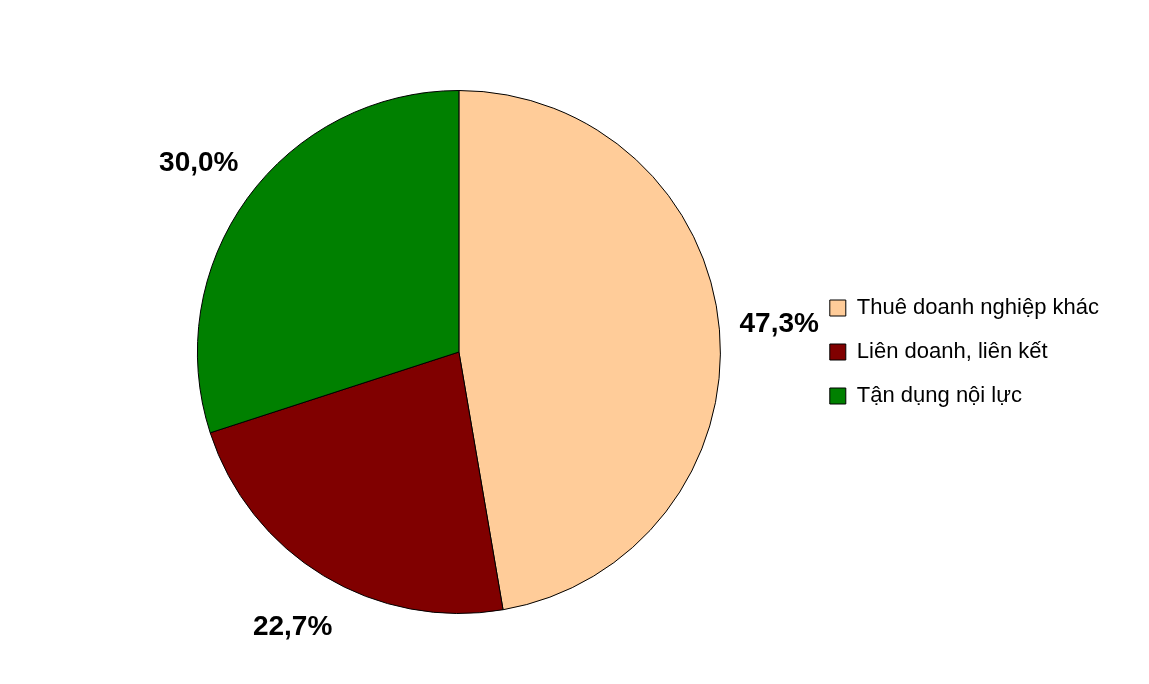 This screenshot has height=684, width=1149. What do you see at coordinates (779, 323) in the screenshot?
I see `data-label: 47,3%` at bounding box center [779, 323].